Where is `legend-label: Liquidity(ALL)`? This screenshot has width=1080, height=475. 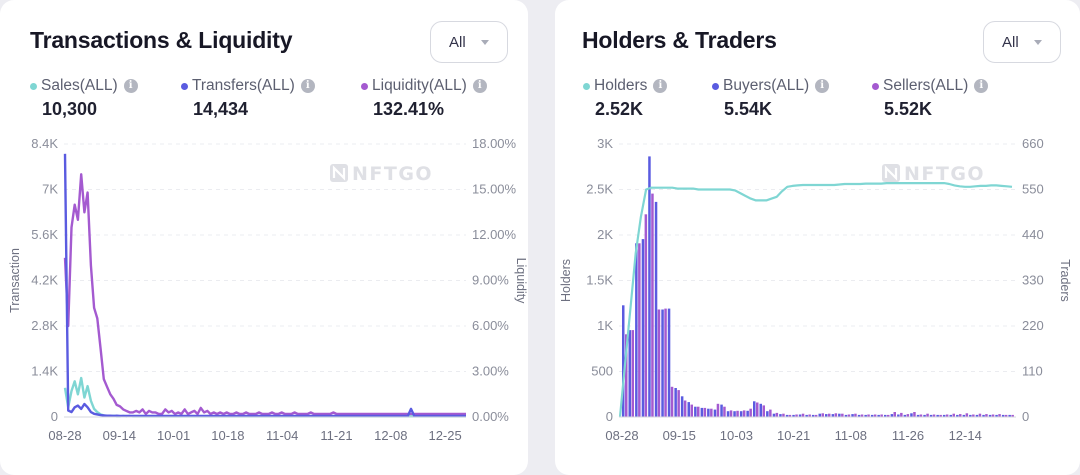 legend-label: Liquidity(ALL) is located at coordinates (419, 85).